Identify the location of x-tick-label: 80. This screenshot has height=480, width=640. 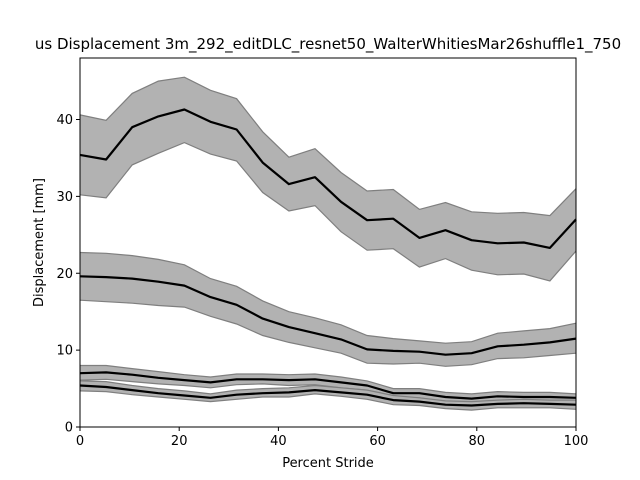
(477, 441).